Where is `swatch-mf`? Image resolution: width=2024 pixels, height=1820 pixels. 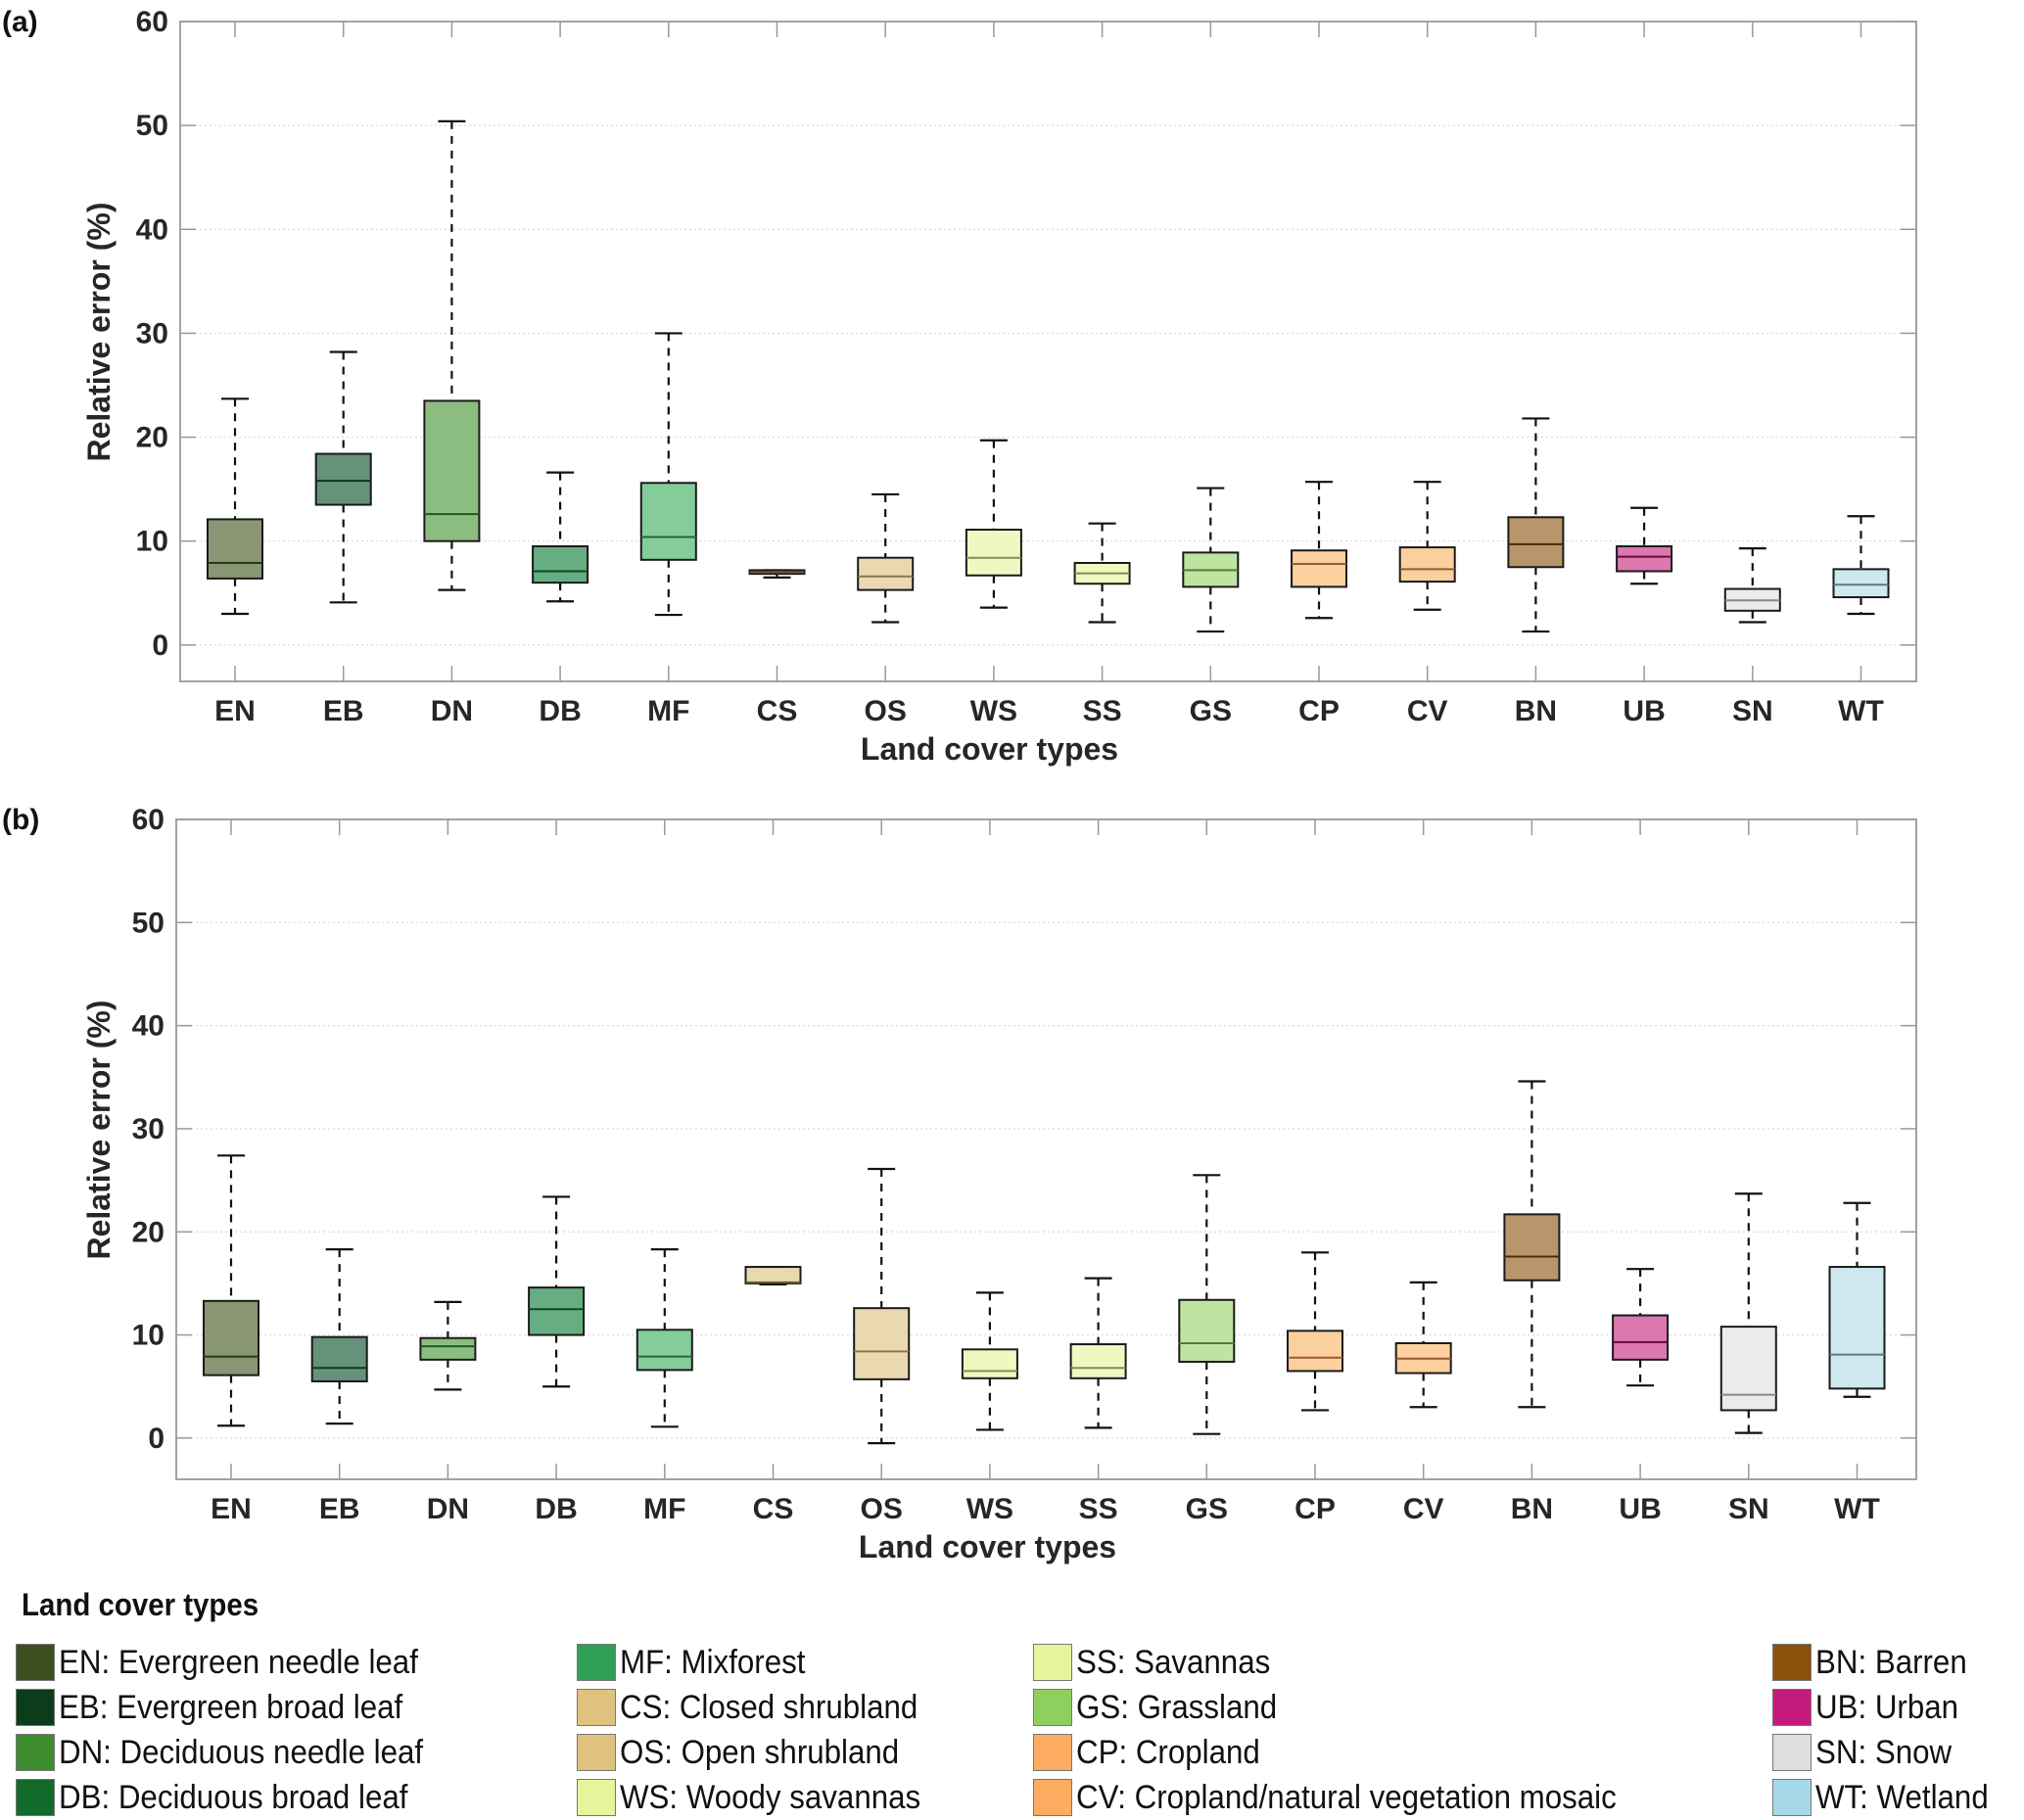
swatch-mf is located at coordinates (596, 1662).